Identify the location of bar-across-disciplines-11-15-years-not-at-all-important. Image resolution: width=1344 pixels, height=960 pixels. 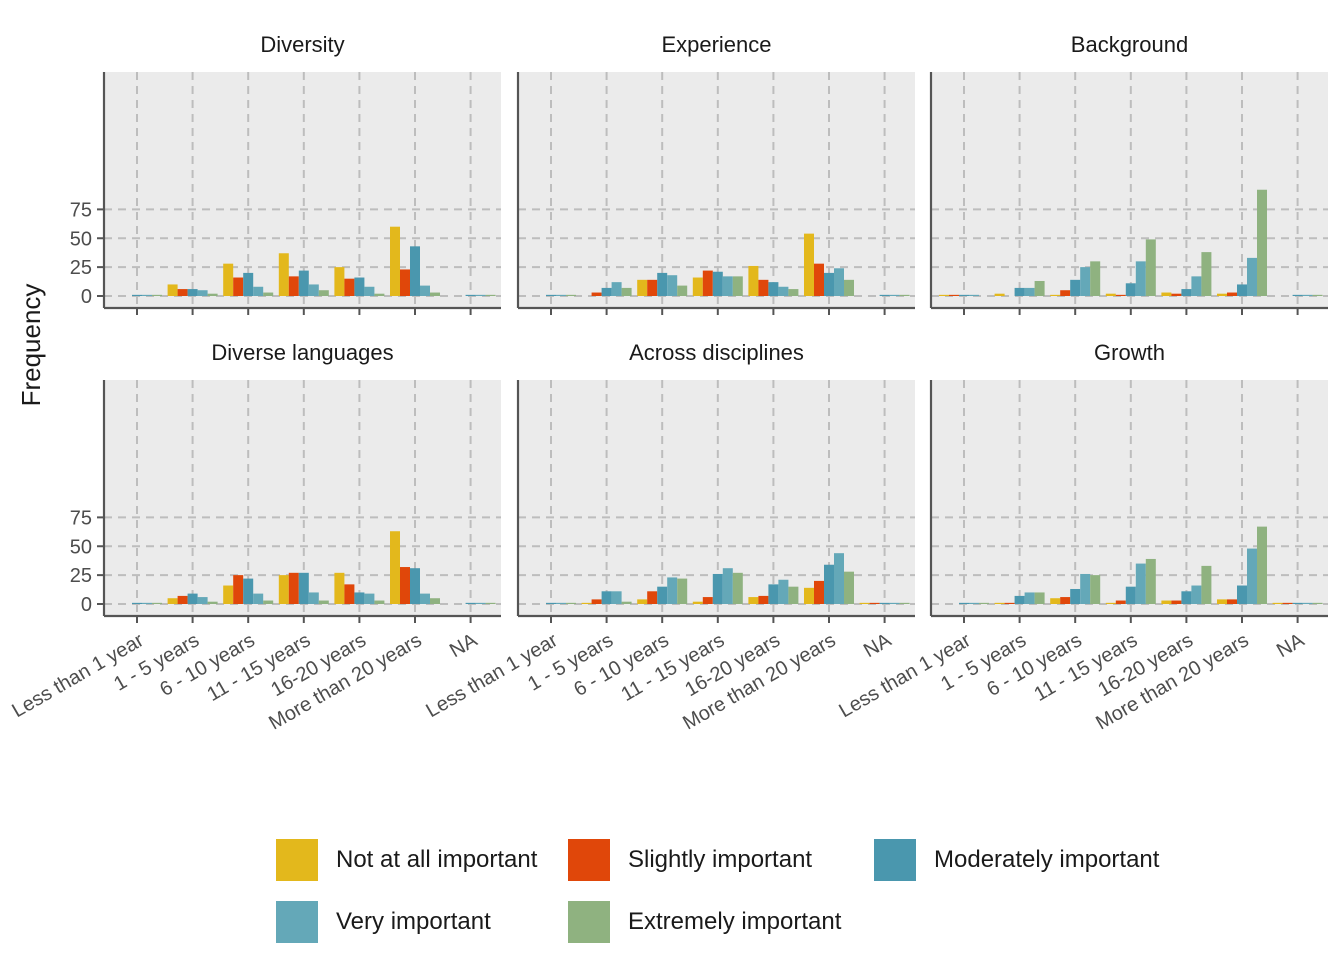
(697, 602).